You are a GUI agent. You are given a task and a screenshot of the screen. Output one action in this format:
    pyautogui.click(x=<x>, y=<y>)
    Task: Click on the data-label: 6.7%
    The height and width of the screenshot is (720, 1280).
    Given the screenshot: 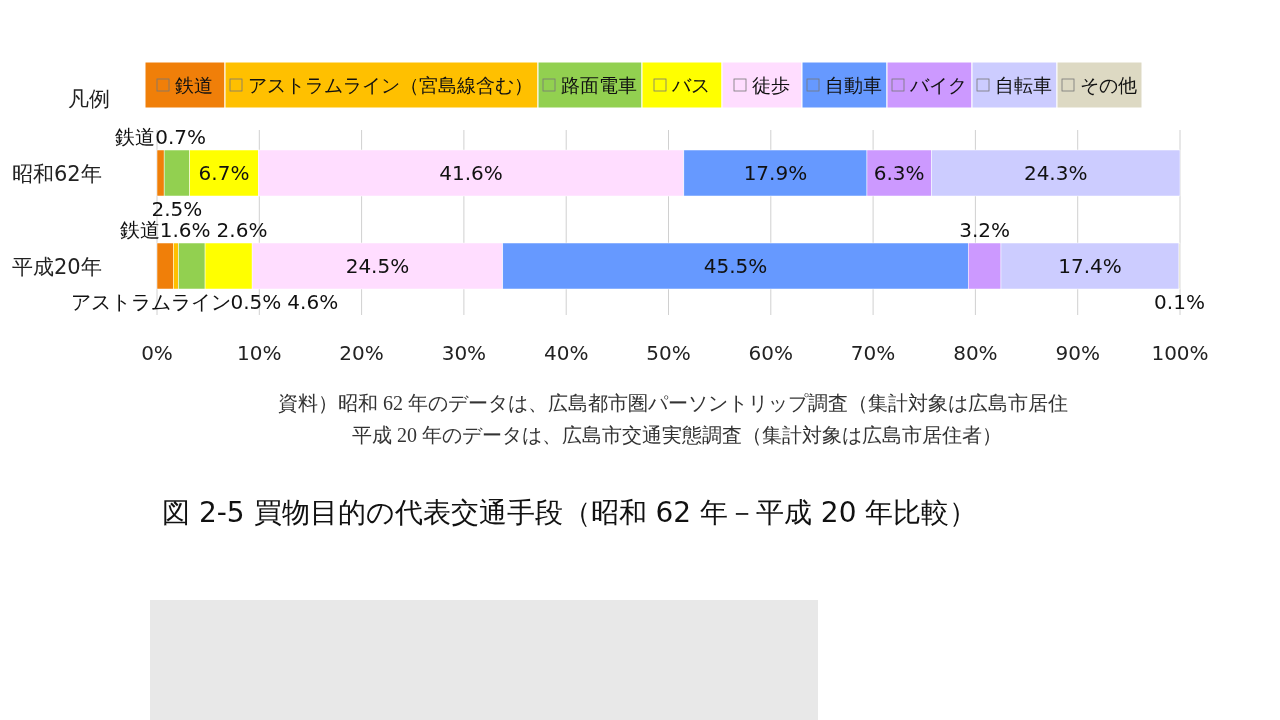 What is the action you would take?
    pyautogui.click(x=224, y=173)
    